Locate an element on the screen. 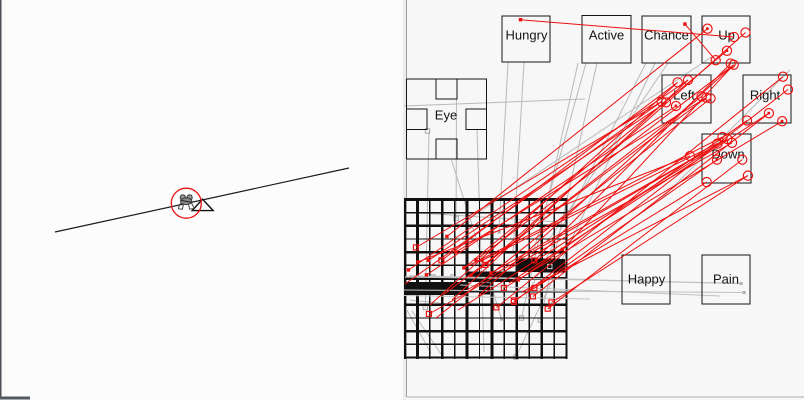 Image resolution: width=804 pixels, height=400 pixels. svg-text: Happy is located at coordinates (647, 279).